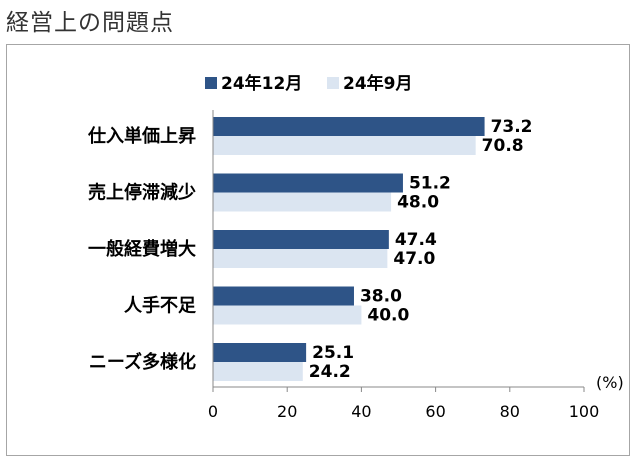 The image size is (638, 461). Describe the element at coordinates (584, 411) in the screenshot. I see `x-tick-label: 100` at that location.